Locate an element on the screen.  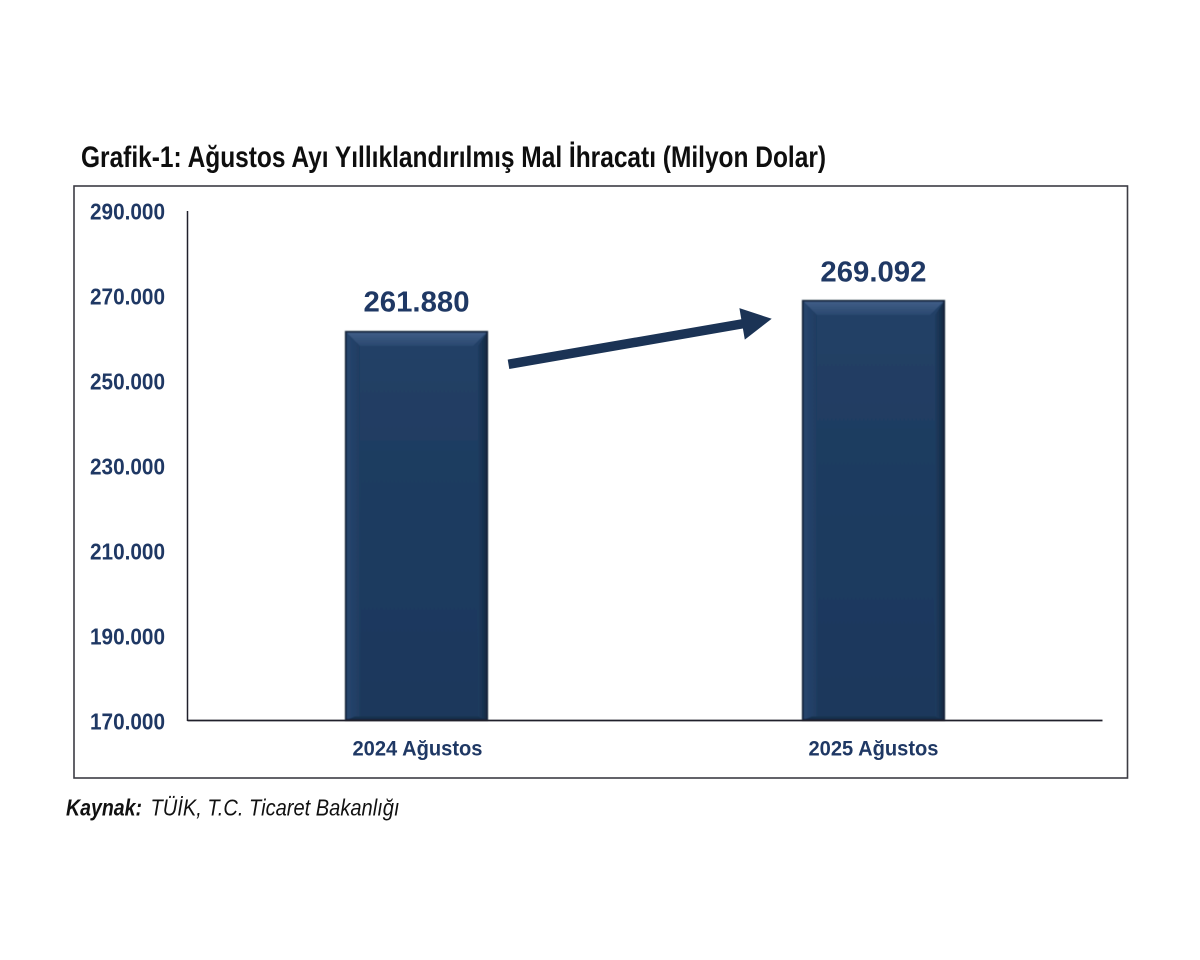
svg-text: Kaynak: is located at coordinates (104, 808).